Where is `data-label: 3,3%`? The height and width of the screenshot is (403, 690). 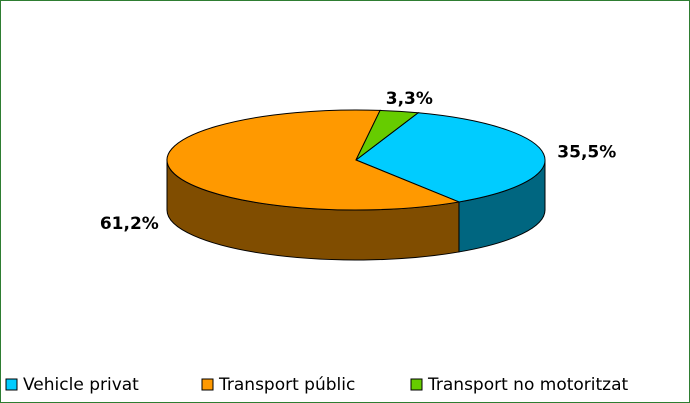 data-label: 3,3% is located at coordinates (409, 99).